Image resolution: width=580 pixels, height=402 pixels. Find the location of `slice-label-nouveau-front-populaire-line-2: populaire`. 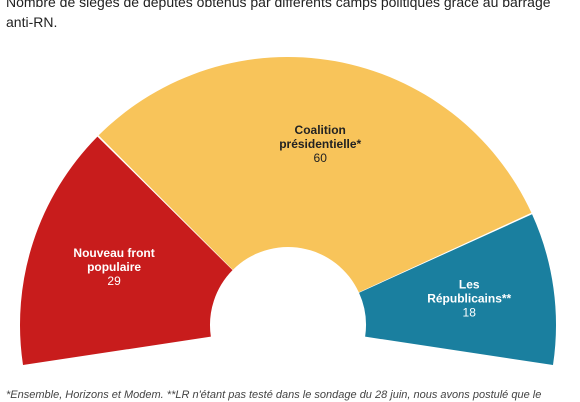

slice-label-nouveau-front-populaire-line-2: populaire is located at coordinates (114, 267).